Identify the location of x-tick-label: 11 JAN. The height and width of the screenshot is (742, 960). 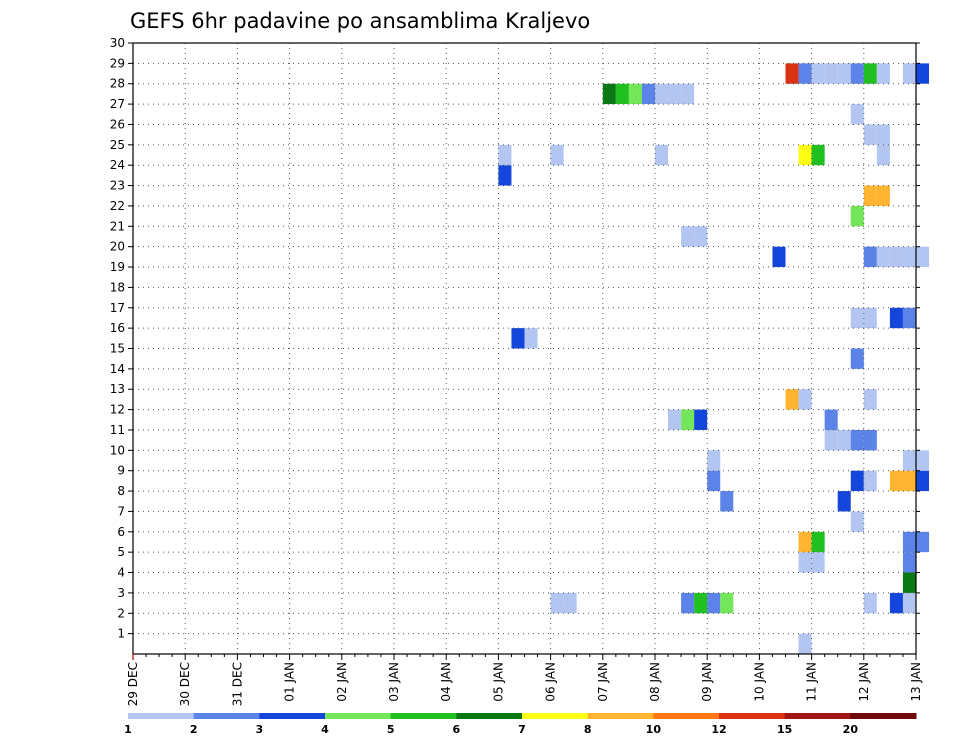
(812, 682).